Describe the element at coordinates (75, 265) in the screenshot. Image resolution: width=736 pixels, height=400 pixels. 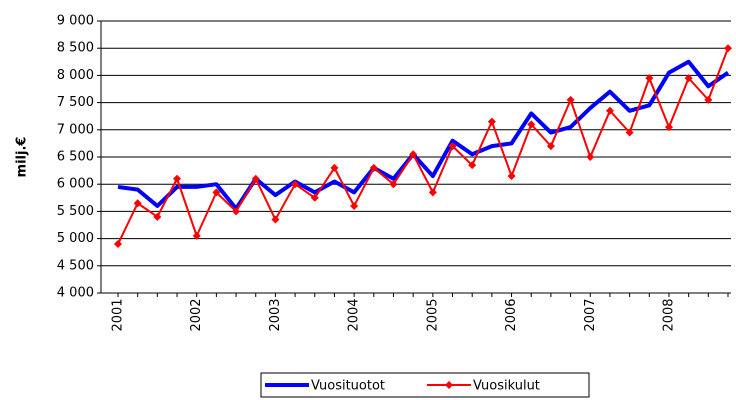
I see `y-tick-label: 4 500` at that location.